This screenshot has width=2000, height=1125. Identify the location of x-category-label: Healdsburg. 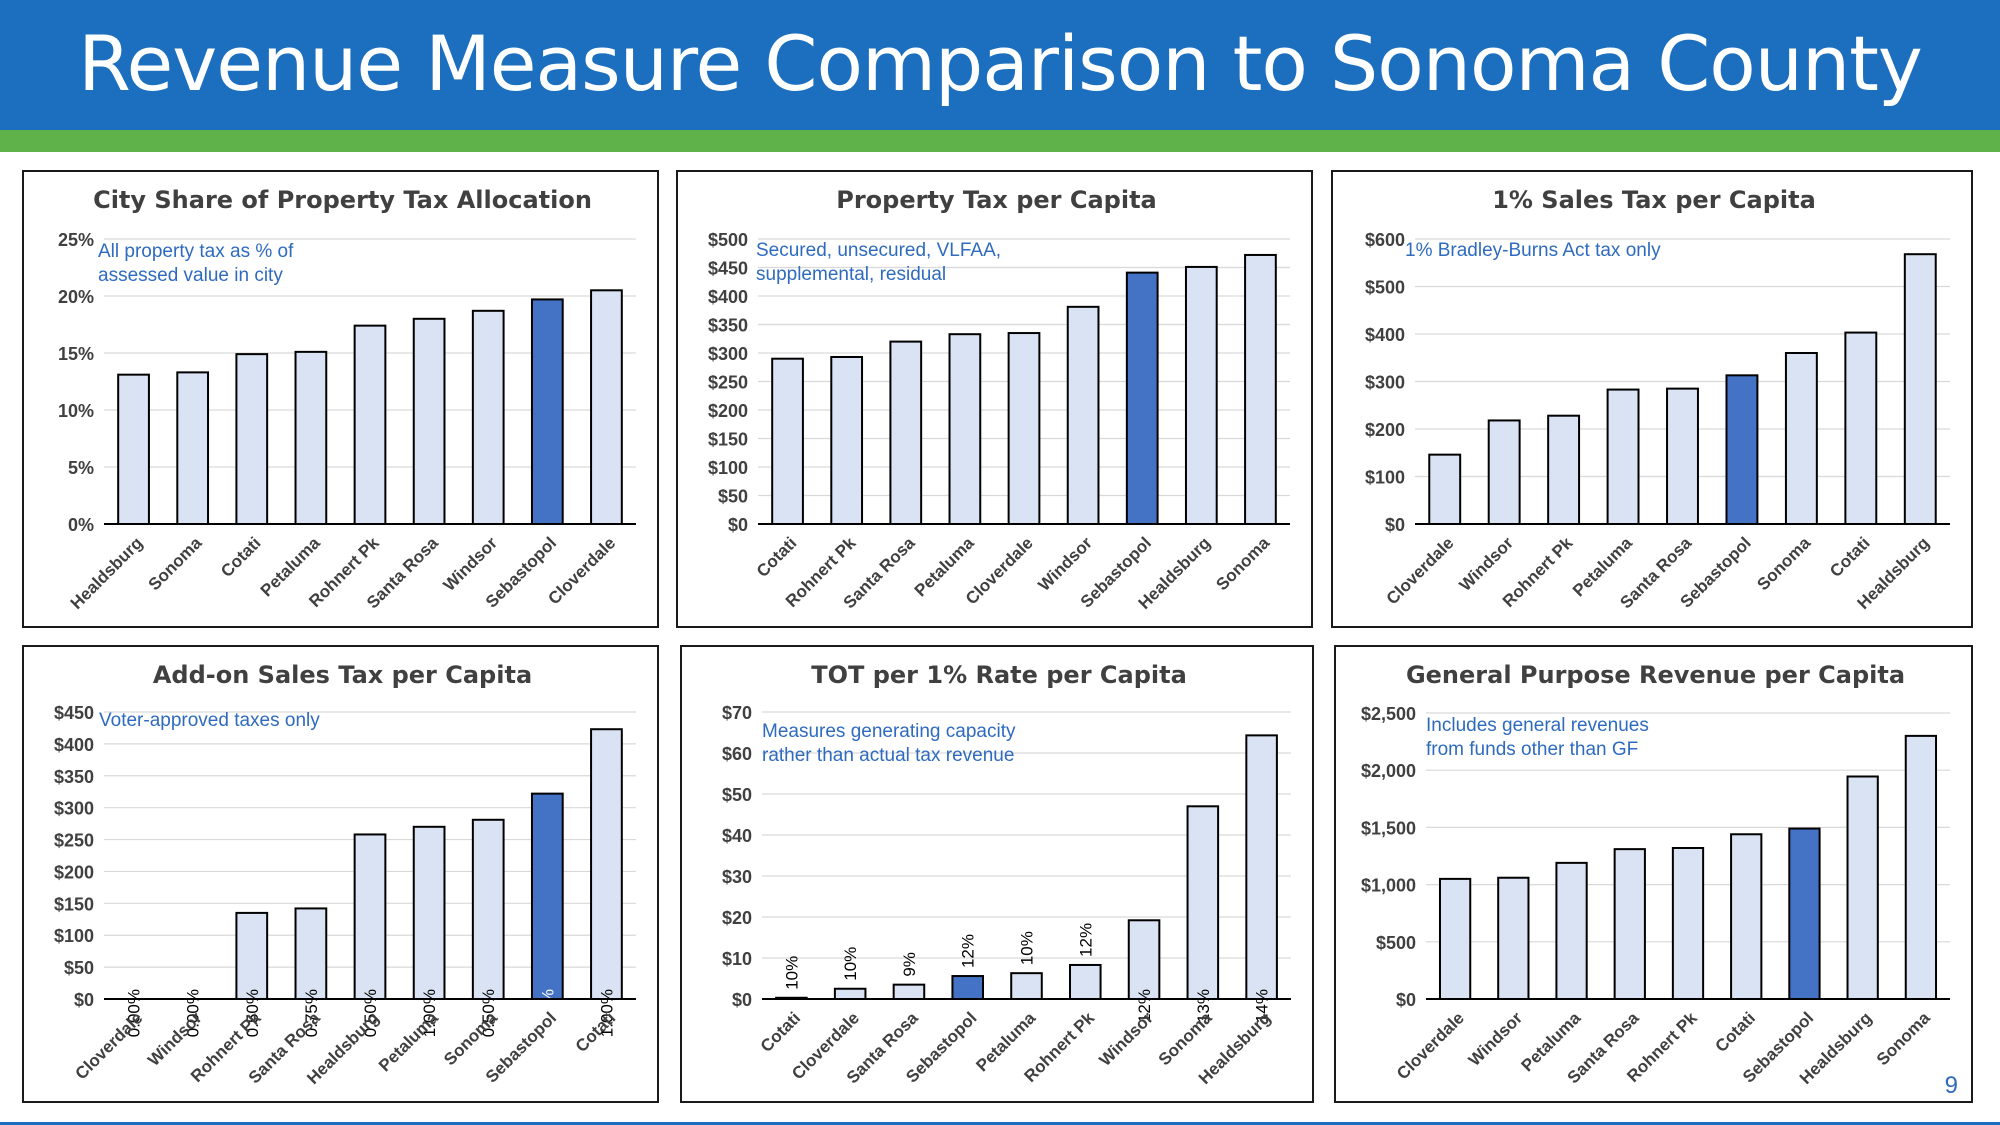
(107, 573).